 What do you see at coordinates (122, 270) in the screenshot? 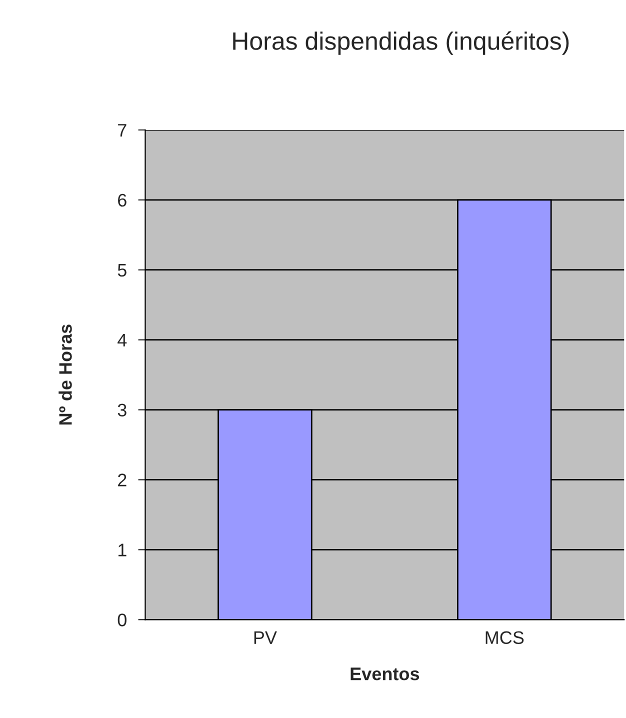
I see `y-tick-label: 5` at bounding box center [122, 270].